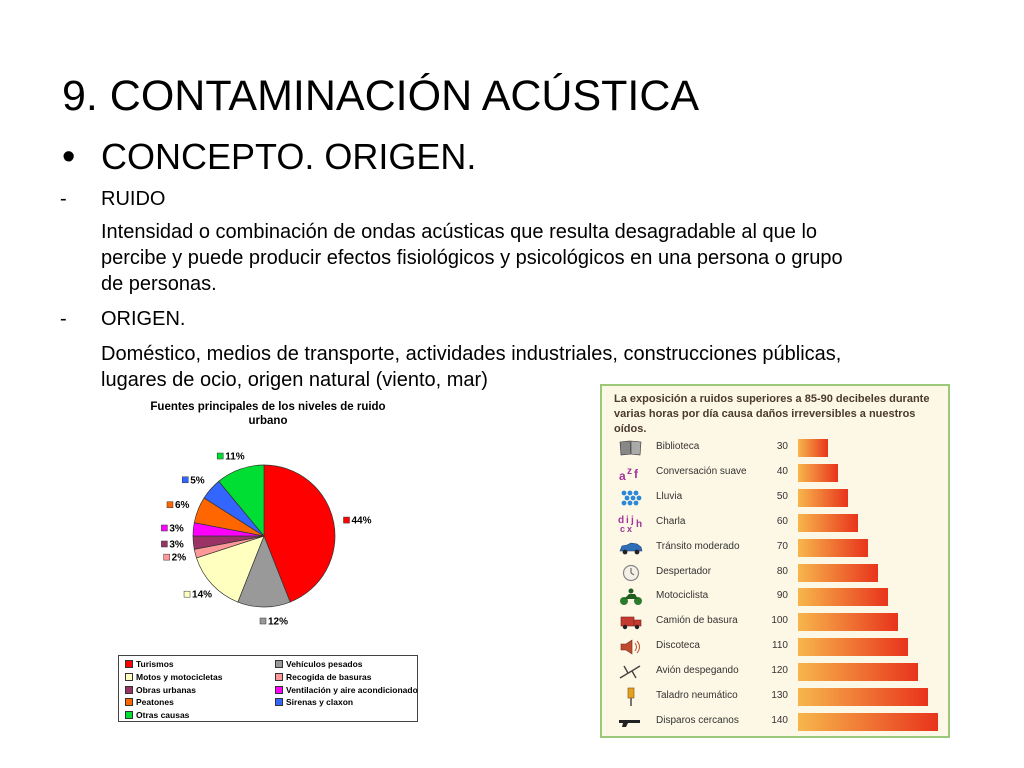  Describe the element at coordinates (629, 528) in the screenshot. I see `svg-text: x` at that location.